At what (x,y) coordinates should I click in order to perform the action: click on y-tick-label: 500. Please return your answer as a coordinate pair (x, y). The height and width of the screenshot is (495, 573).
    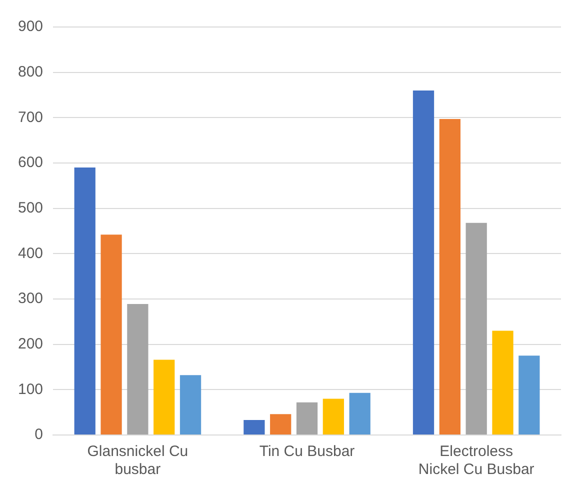
    Looking at the image, I should click on (31, 207).